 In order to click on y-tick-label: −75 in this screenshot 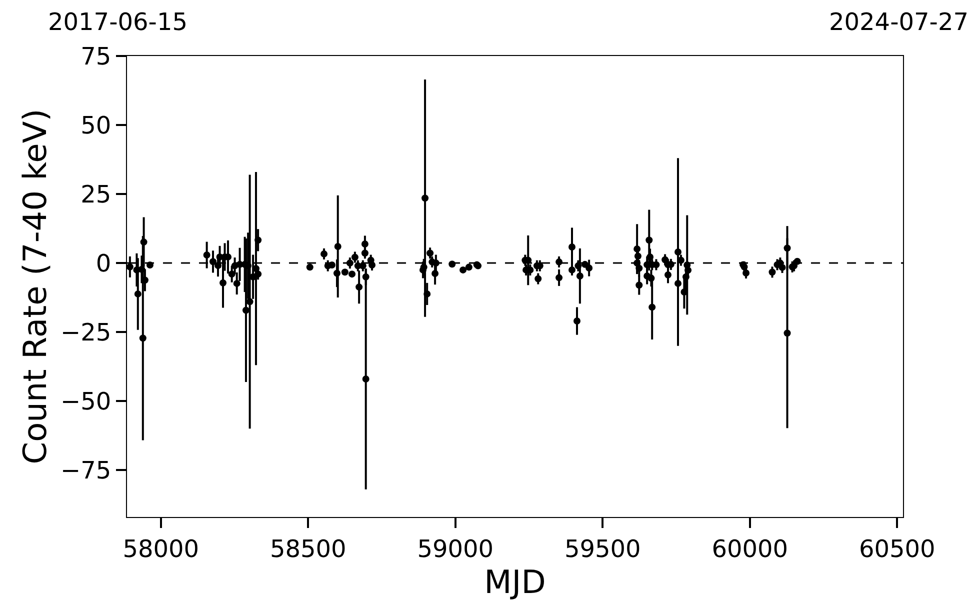, I will do `click(86, 470)`.